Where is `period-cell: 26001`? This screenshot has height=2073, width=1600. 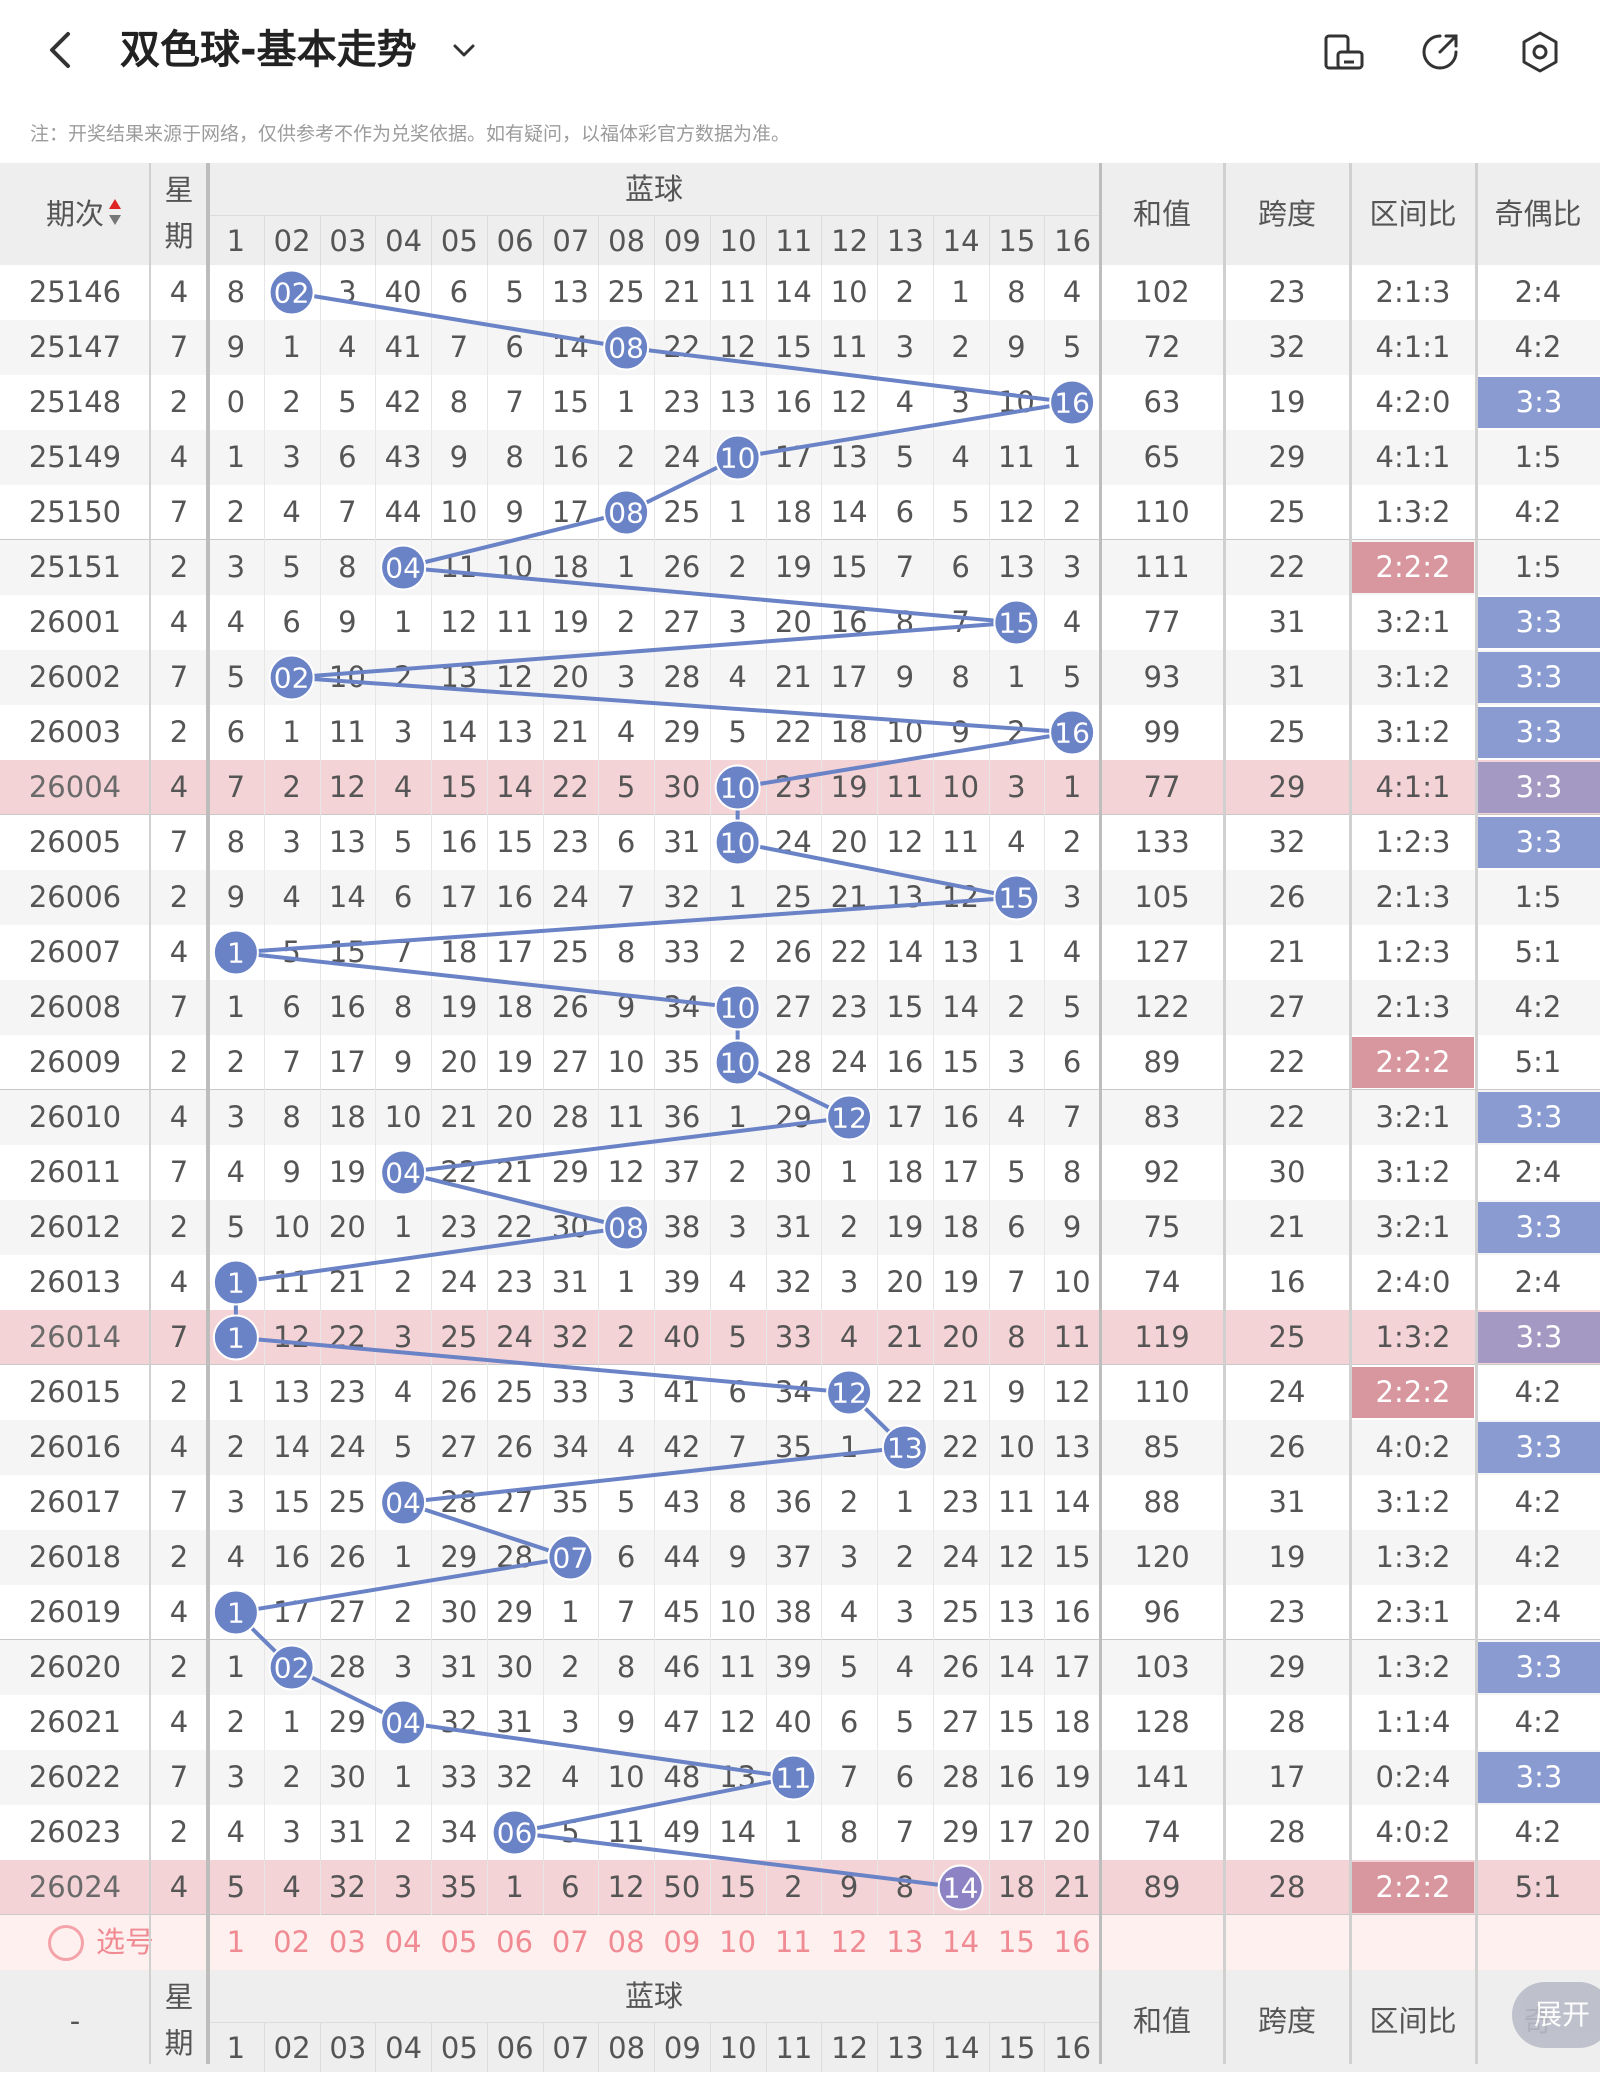 period-cell: 26001 is located at coordinates (75, 622).